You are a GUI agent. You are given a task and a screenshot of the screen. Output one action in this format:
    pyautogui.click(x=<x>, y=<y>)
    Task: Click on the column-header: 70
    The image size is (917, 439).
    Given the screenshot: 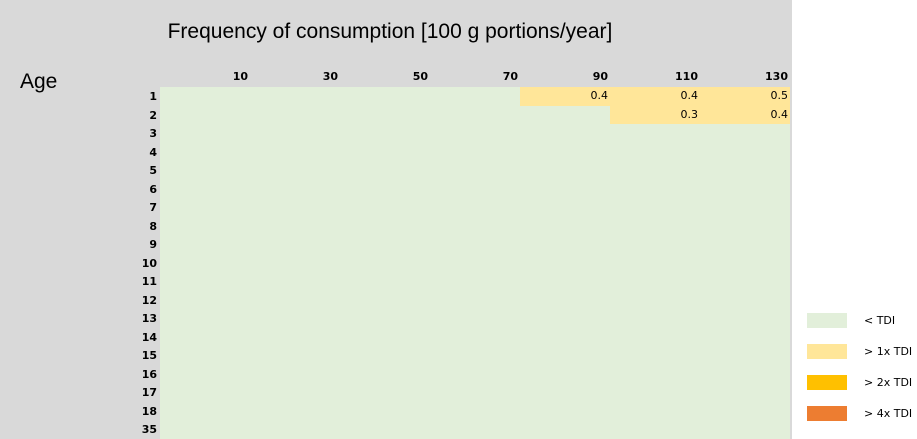 What is the action you would take?
    pyautogui.click(x=510, y=76)
    